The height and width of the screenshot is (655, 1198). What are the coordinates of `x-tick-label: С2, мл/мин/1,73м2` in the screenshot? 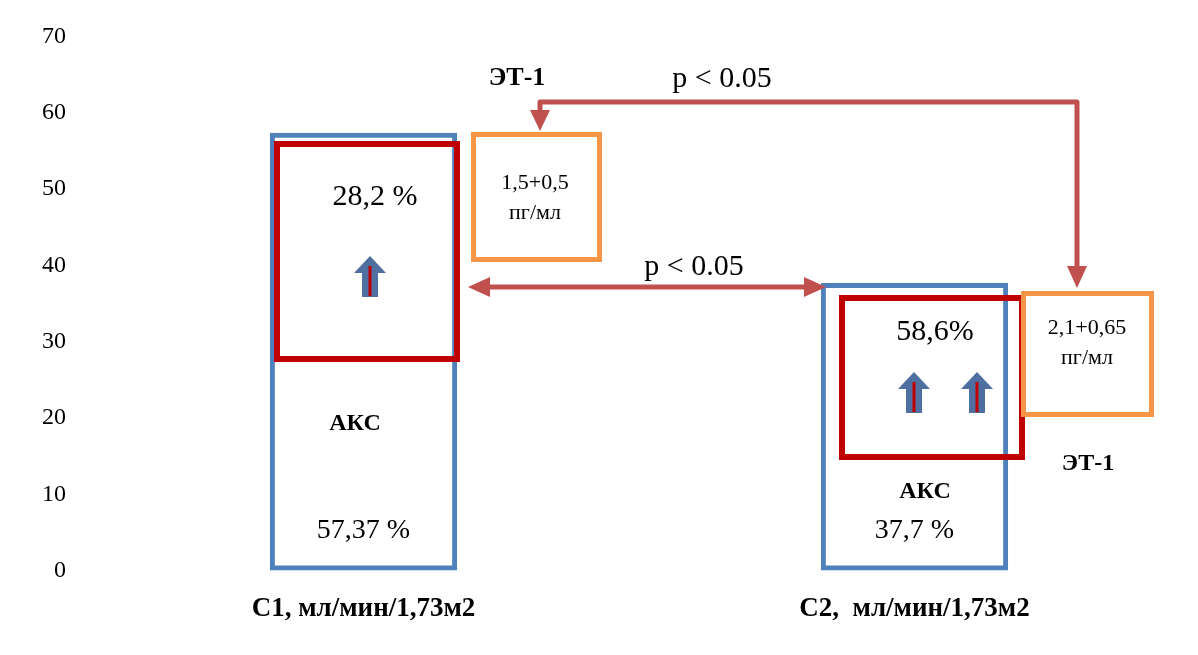 It's located at (914, 606).